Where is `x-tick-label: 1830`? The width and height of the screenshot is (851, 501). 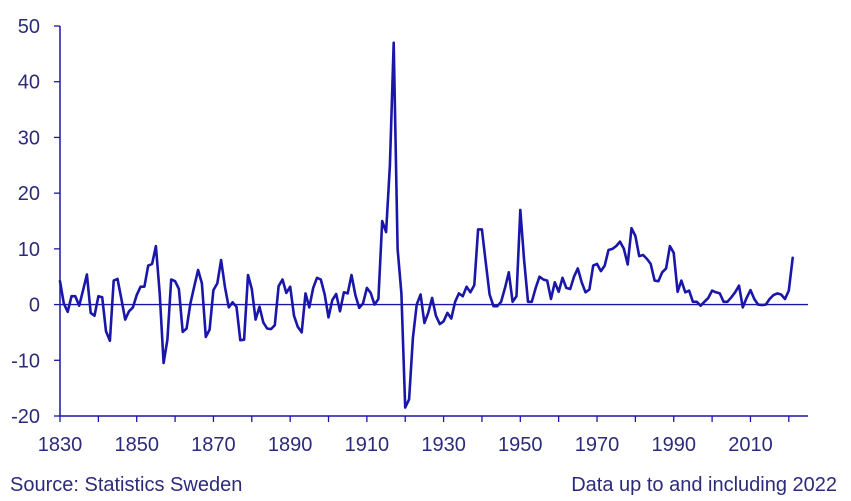
x-tick-label: 1830 is located at coordinates (60, 445).